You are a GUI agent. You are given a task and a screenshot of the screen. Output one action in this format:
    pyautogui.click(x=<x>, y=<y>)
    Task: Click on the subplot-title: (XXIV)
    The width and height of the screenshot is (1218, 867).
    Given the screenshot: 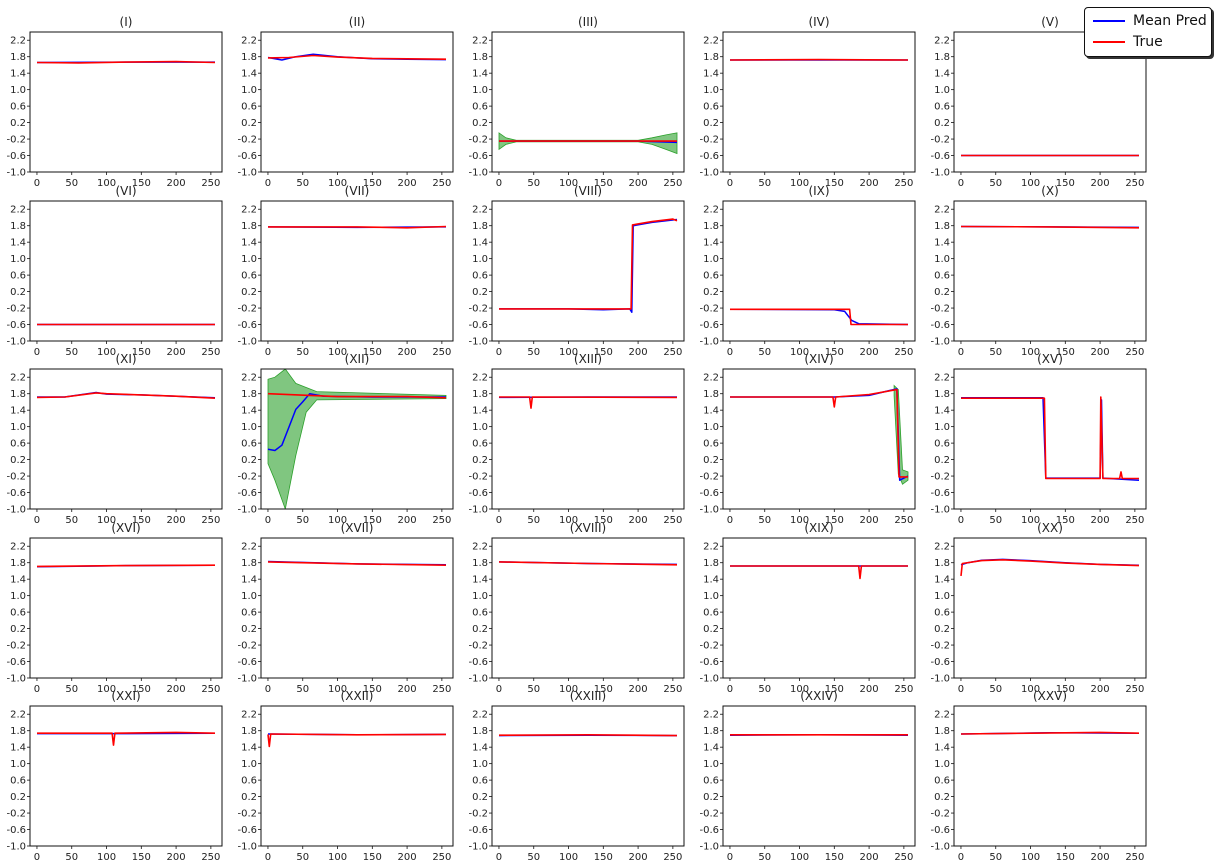 What is the action you would take?
    pyautogui.click(x=819, y=696)
    